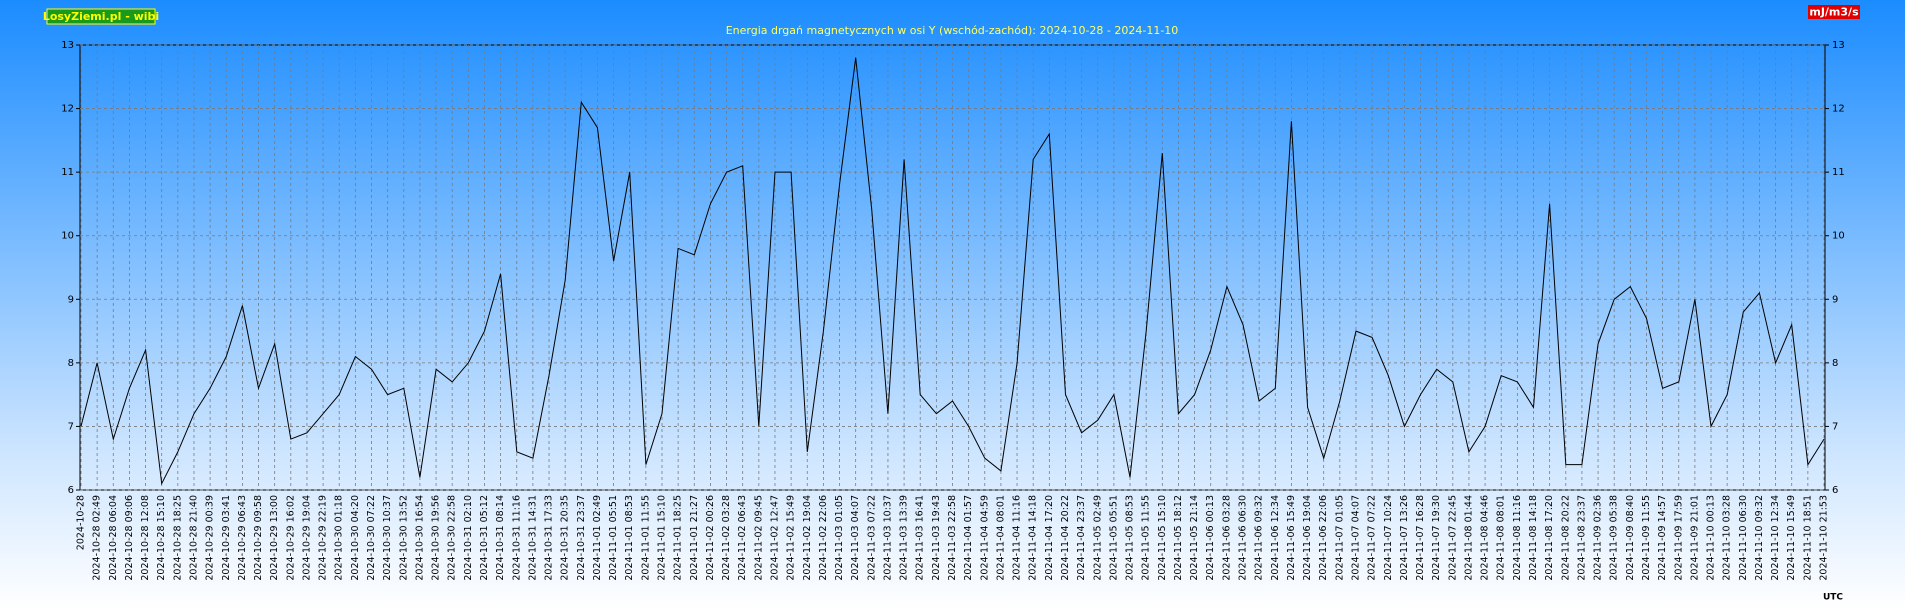 Image resolution: width=1905 pixels, height=610 pixels. I want to click on x-tick-label: 2024-11-05 15:10, so click(1162, 538).